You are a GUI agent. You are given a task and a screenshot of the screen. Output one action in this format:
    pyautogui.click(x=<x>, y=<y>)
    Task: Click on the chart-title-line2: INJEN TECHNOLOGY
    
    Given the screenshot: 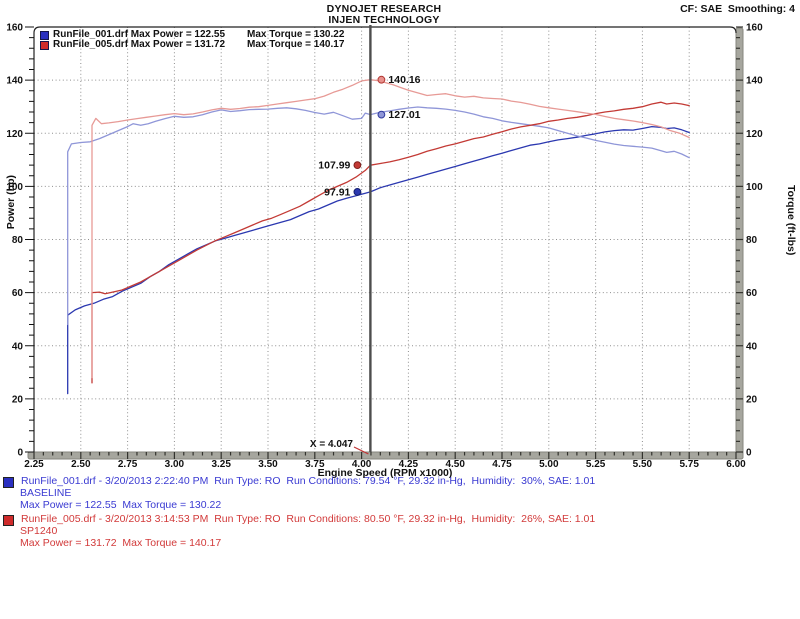 What is the action you would take?
    pyautogui.click(x=384, y=20)
    